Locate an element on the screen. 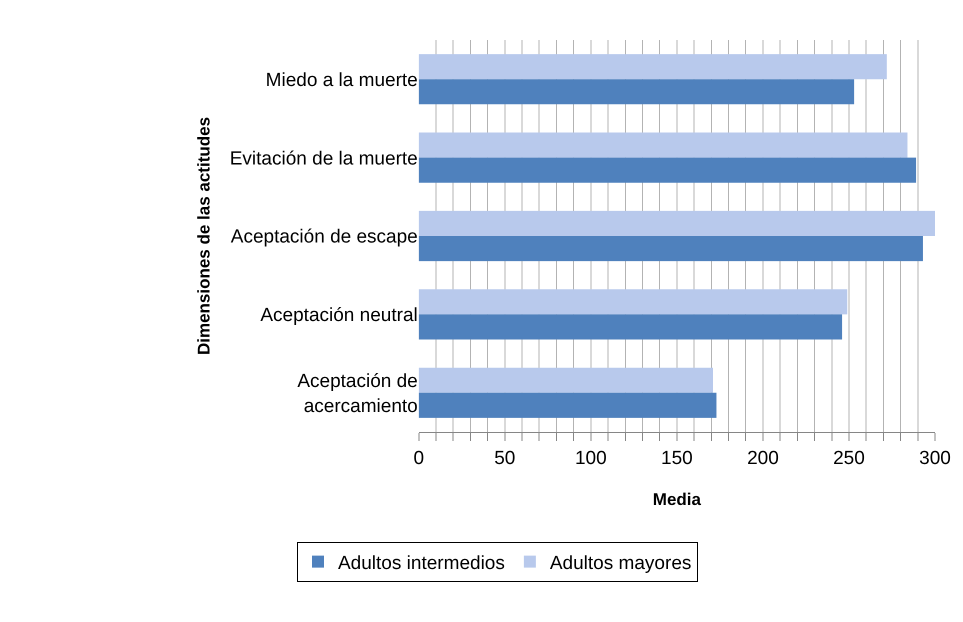 Image resolution: width=963 pixels, height=622 pixels. y-tick-label: Aceptación de acercamiento is located at coordinates (357, 394).